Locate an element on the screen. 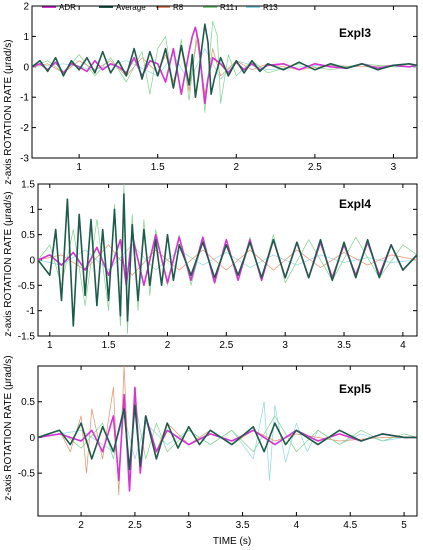  series-line-adr is located at coordinates (224, 65).